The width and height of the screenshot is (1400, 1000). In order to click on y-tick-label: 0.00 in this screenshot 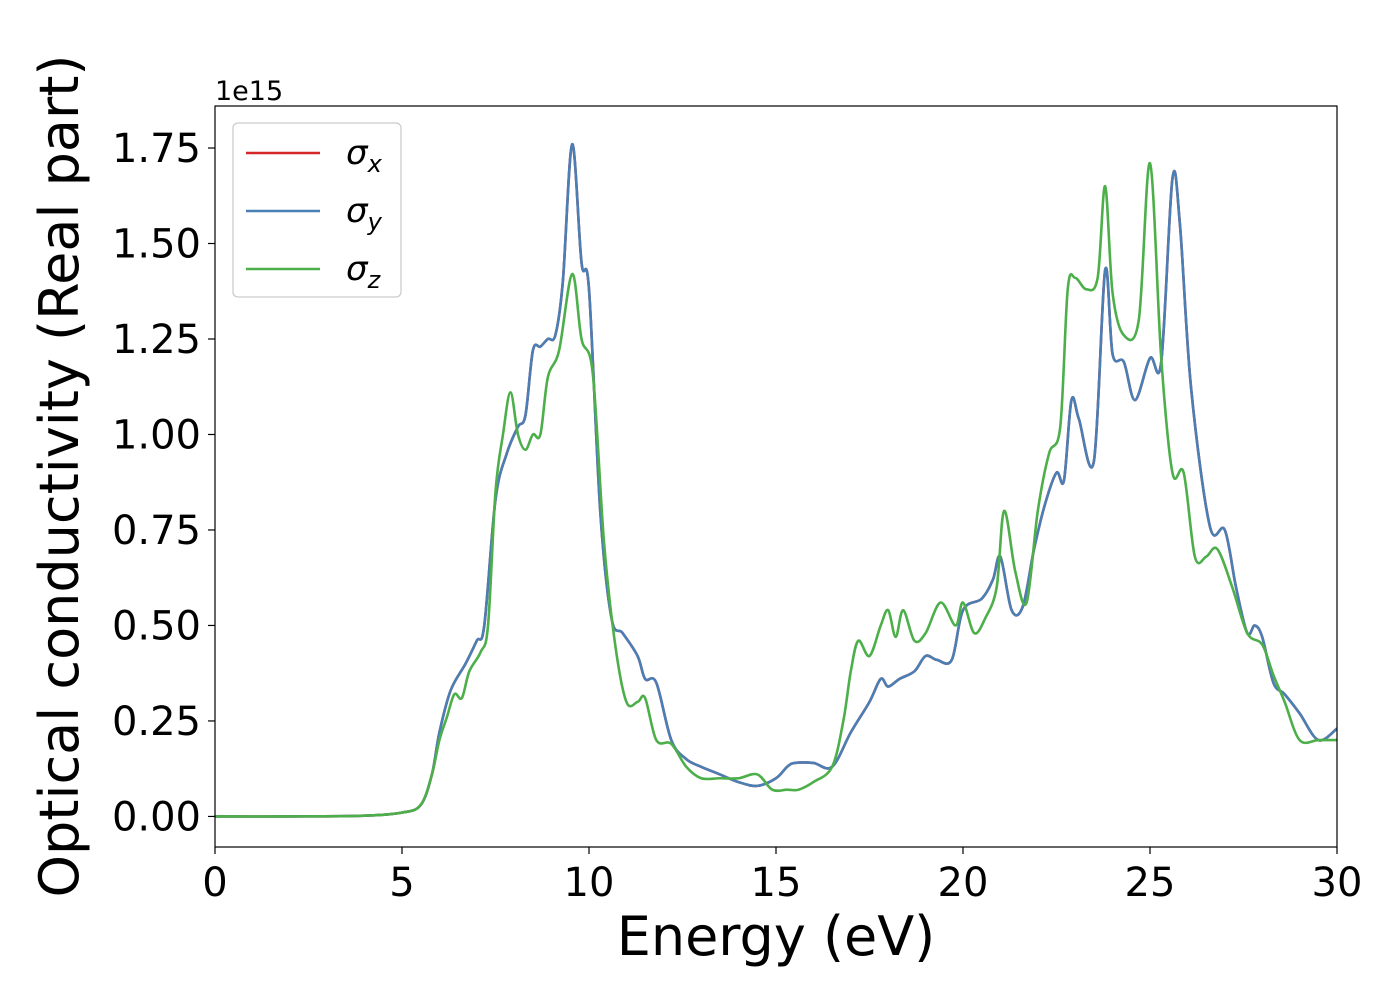, I will do `click(156, 817)`.